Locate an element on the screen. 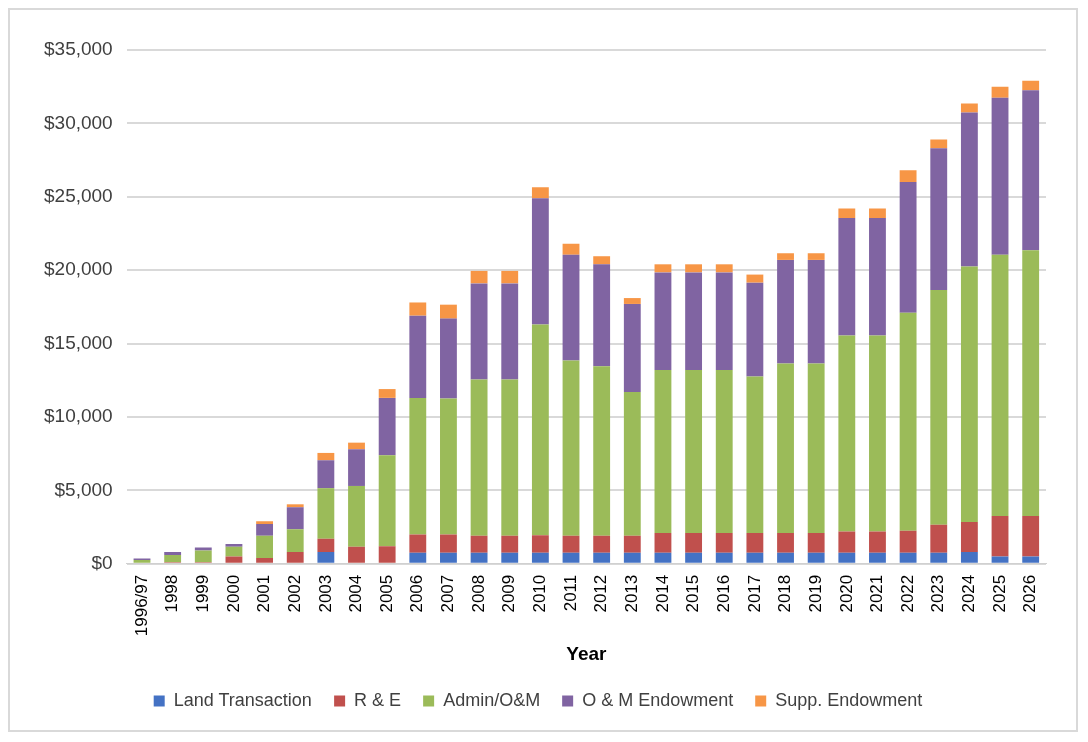 The height and width of the screenshot is (742, 1088). x-tick-label: 2011 is located at coordinates (570, 593).